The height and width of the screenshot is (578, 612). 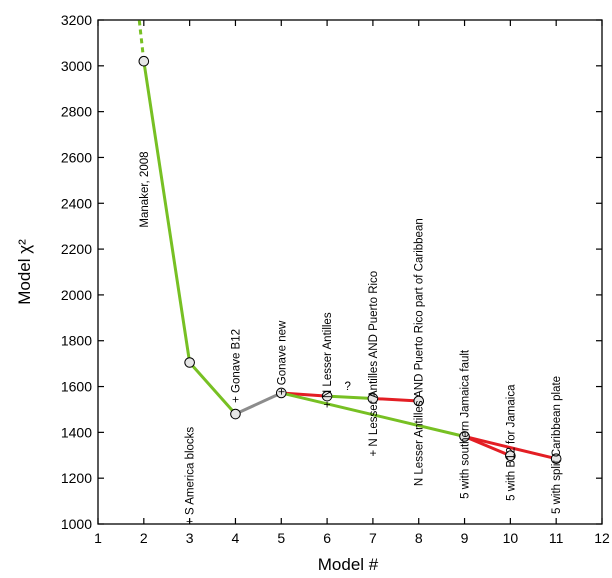 I want to click on y-tick-label: 1600, so click(x=76, y=387).